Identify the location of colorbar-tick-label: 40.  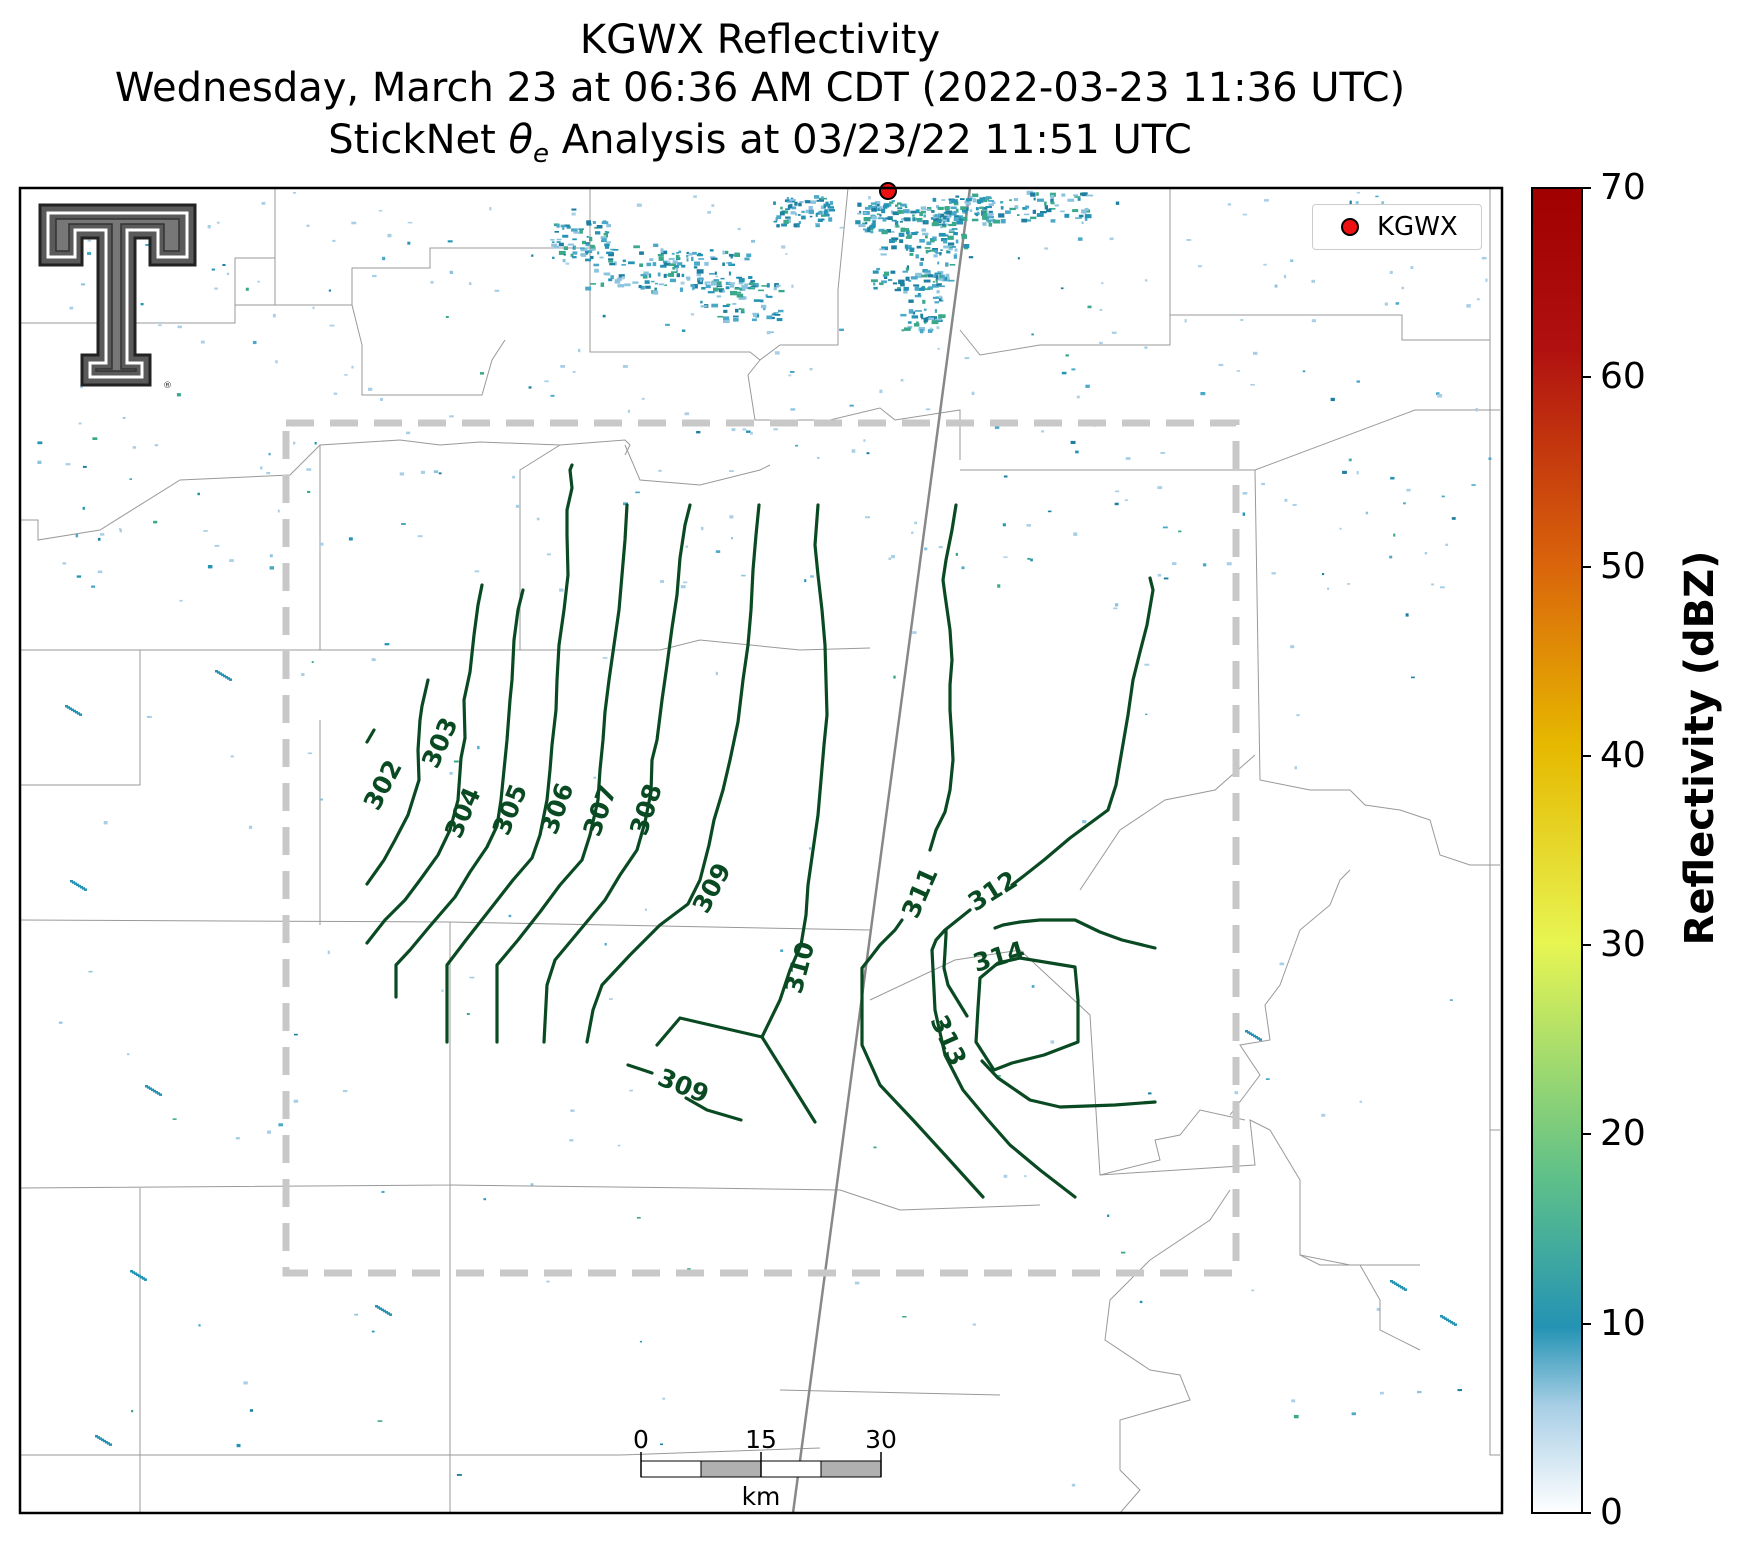
(1623, 755).